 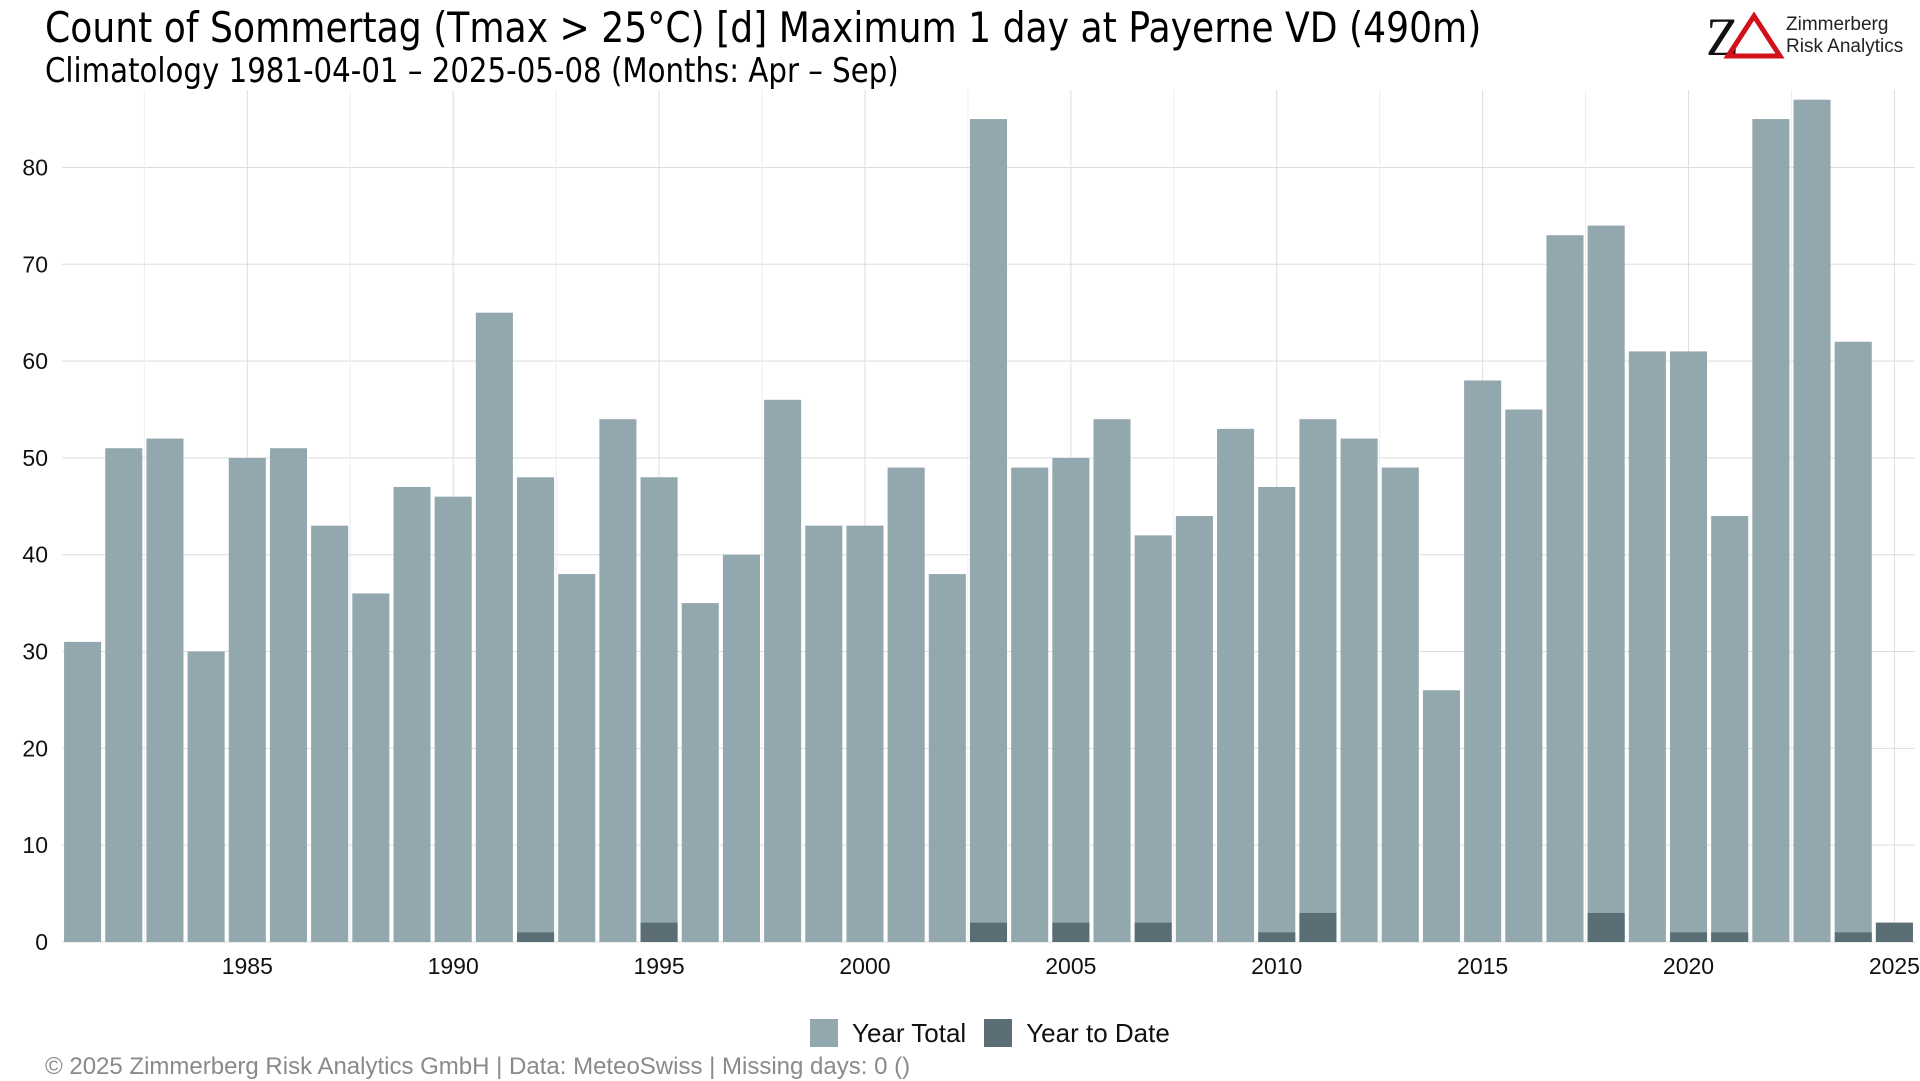 I want to click on y-tick-label: 80, so click(x=35, y=167).